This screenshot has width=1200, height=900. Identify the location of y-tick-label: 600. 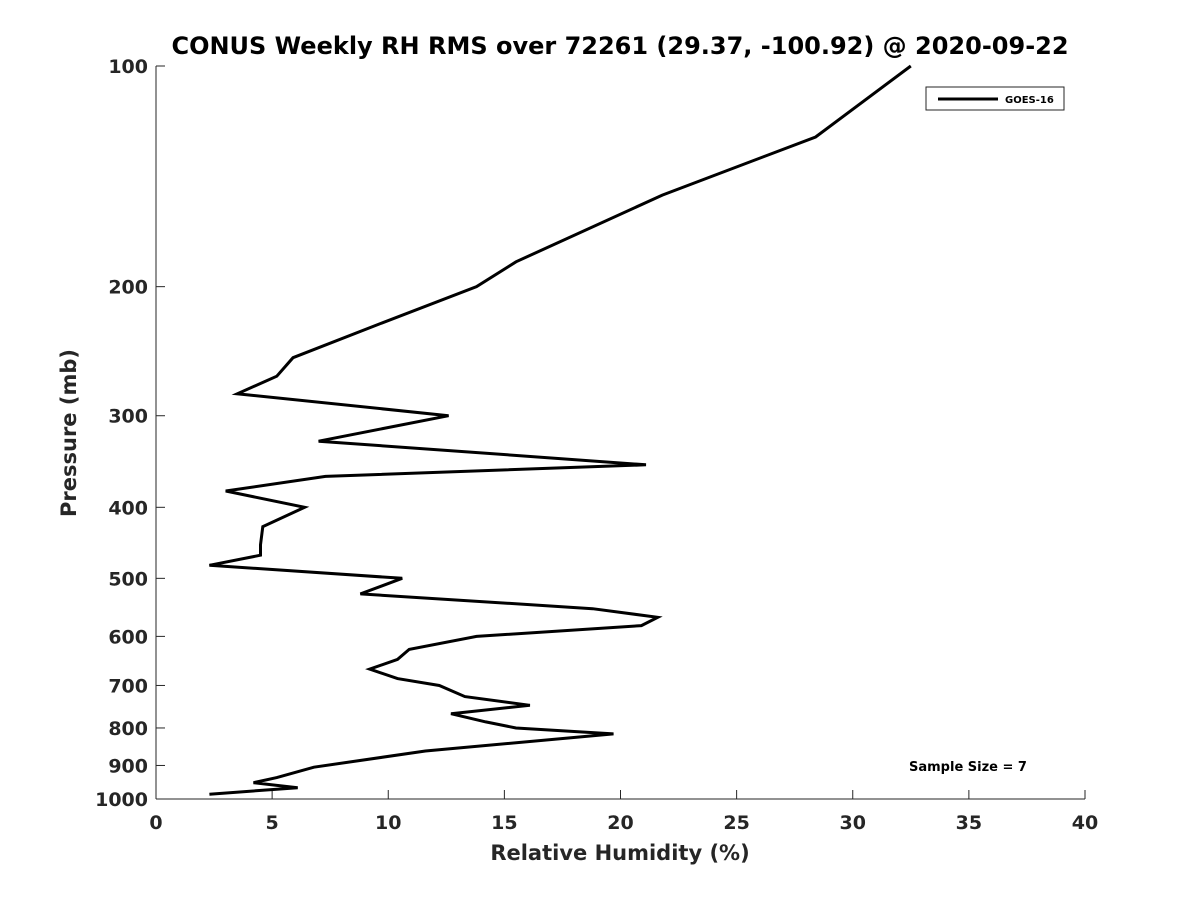
(128, 637).